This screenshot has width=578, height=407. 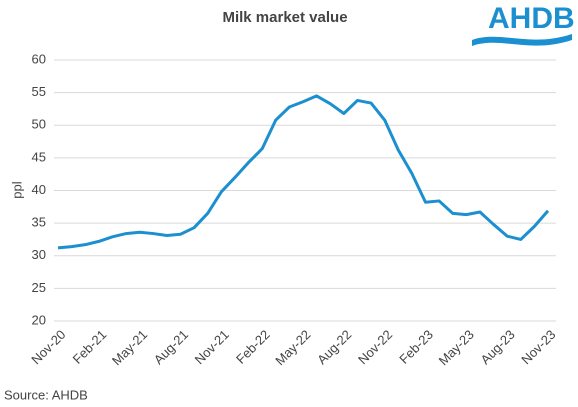 I want to click on y-tick-label: 60, so click(x=39, y=58).